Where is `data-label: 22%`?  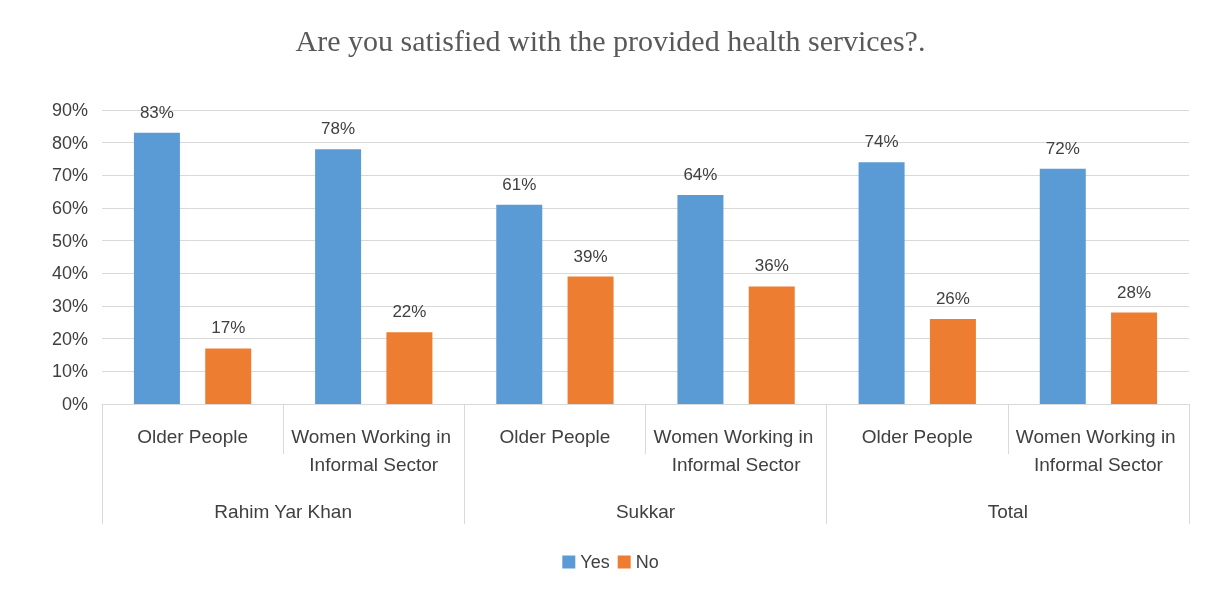 data-label: 22% is located at coordinates (409, 312).